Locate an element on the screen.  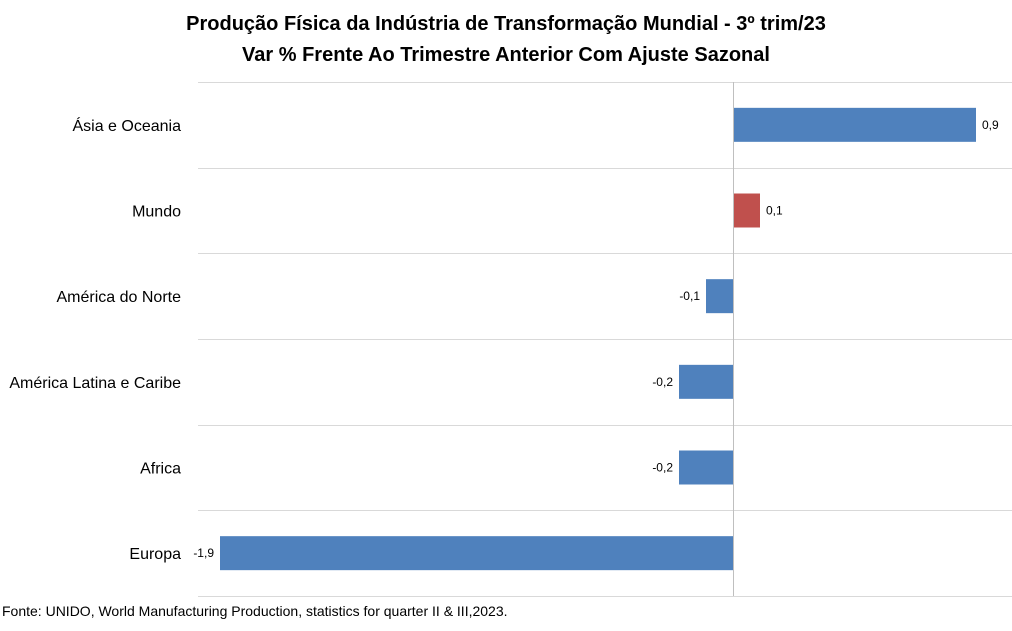
category-label: Ásia e Oceania is located at coordinates (126, 125).